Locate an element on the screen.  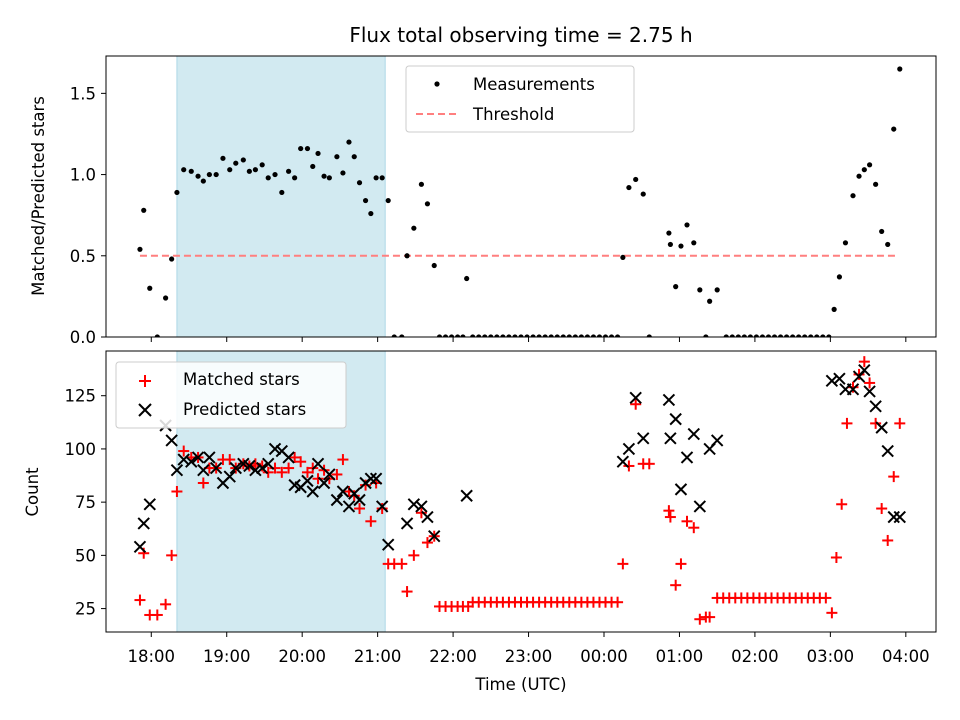
x-tick-label: 00:00 is located at coordinates (604, 656).